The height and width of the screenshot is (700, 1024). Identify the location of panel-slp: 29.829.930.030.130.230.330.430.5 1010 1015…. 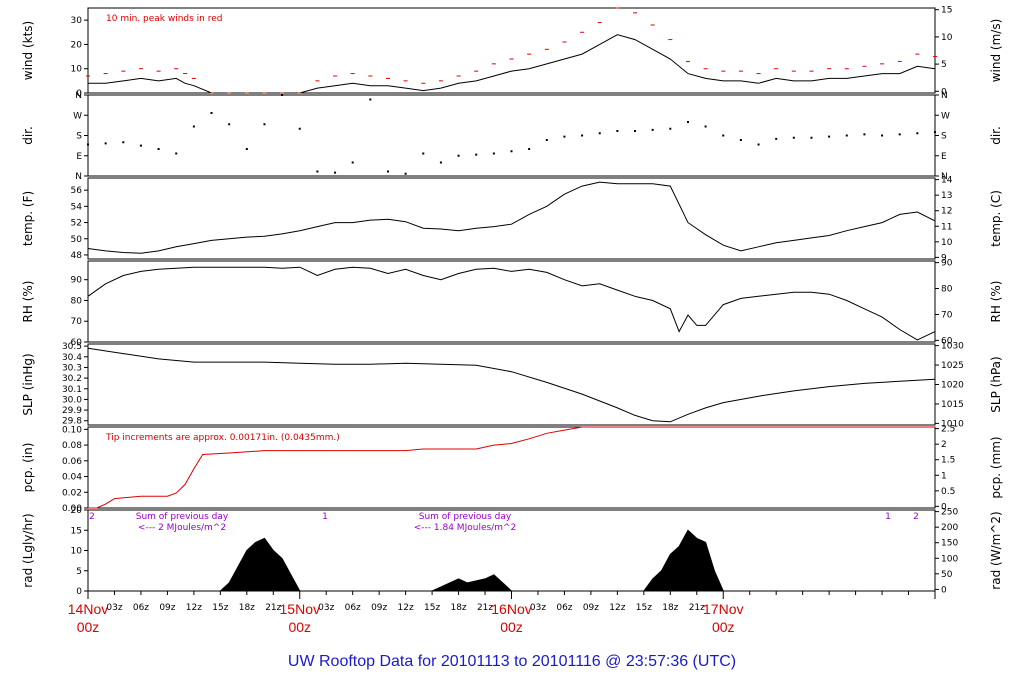
(512, 386).